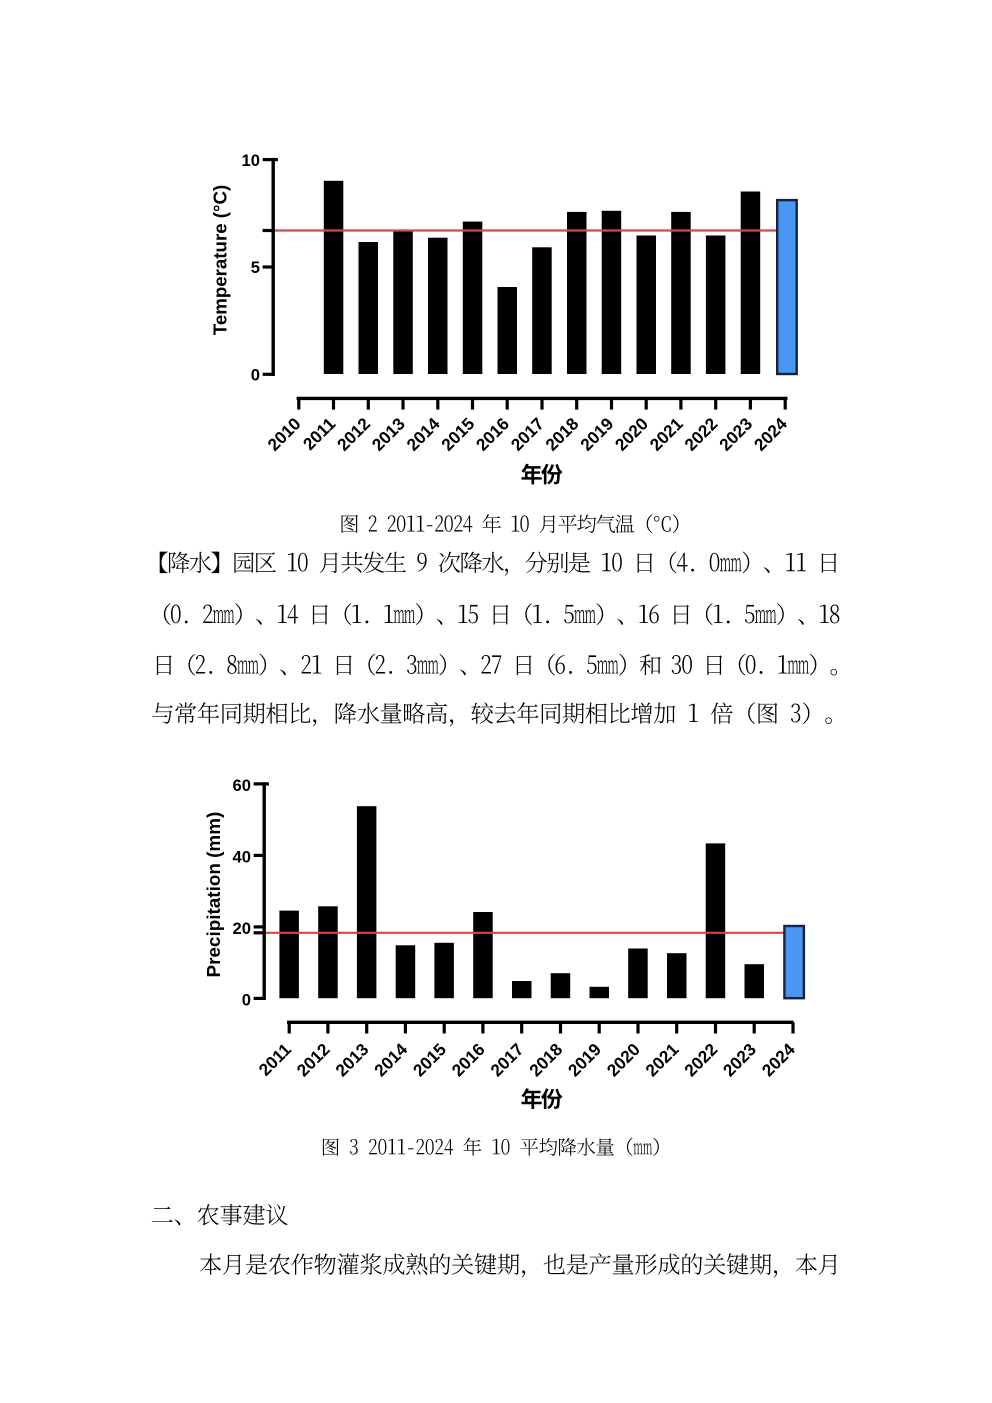 The width and height of the screenshot is (992, 1403). I want to click on svg-text: 60, so click(242, 785).